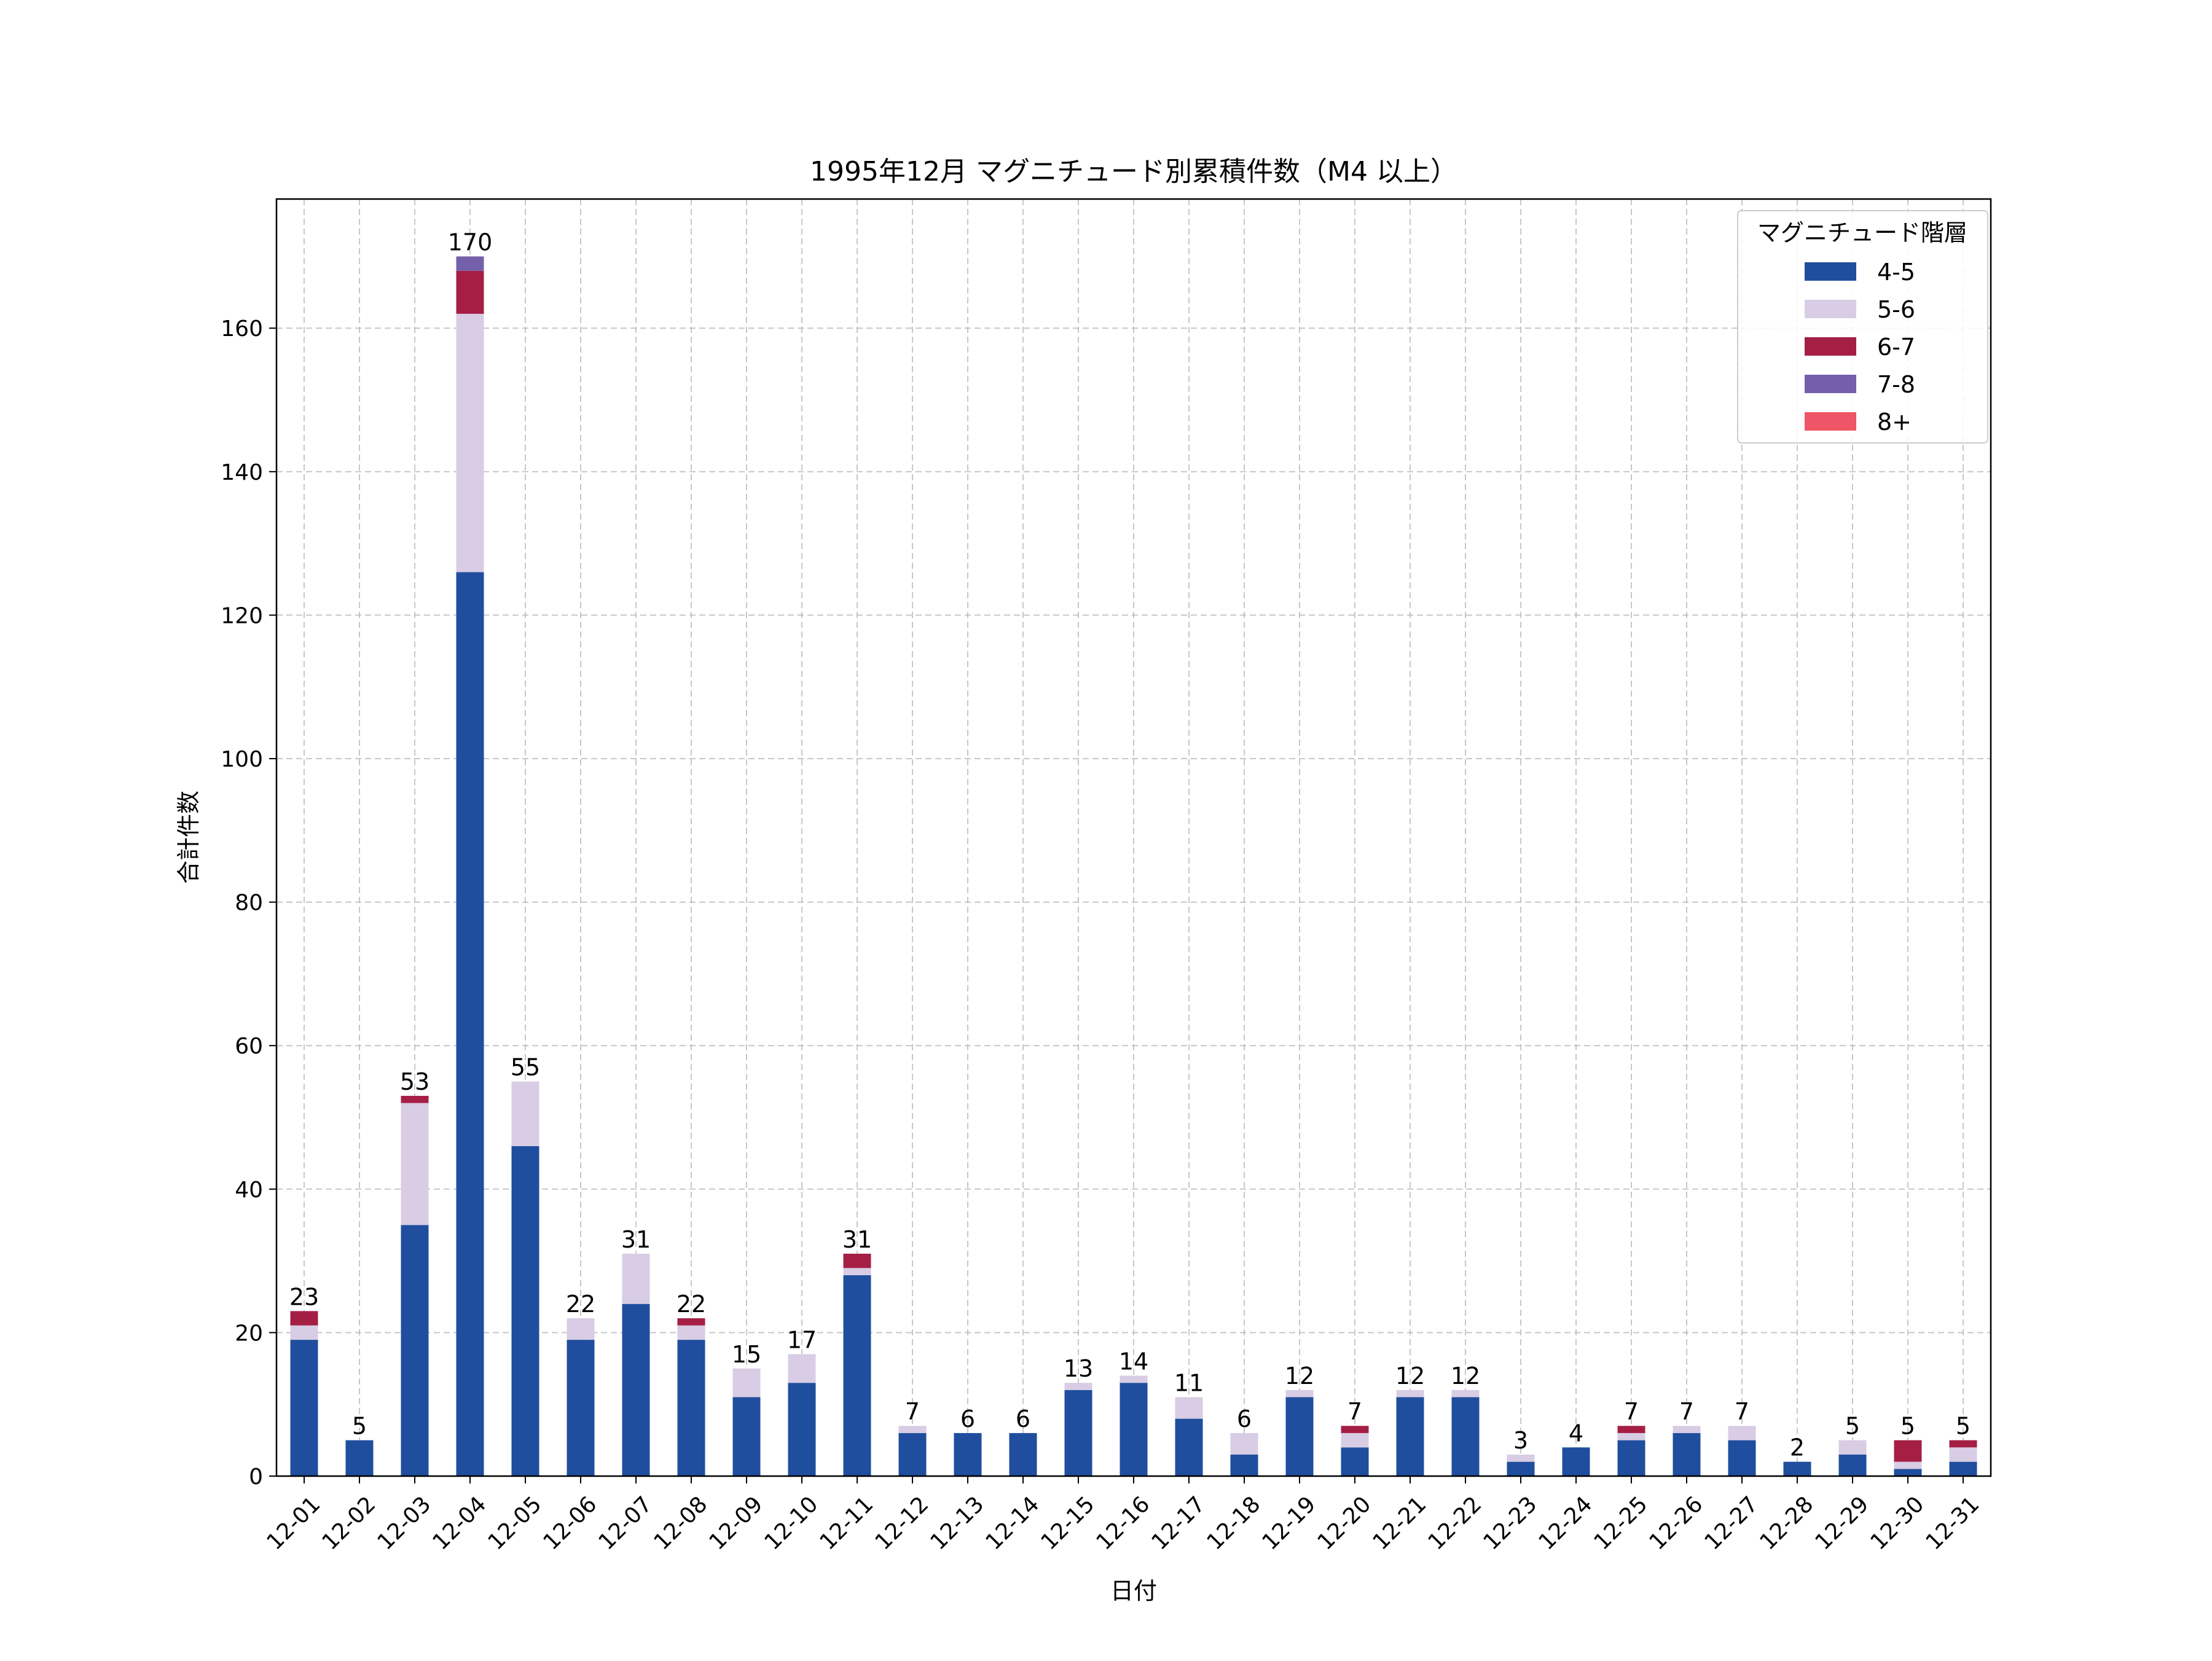 The height and width of the screenshot is (1661, 2212). What do you see at coordinates (746, 1354) in the screenshot?
I see `bar-total-label: 15` at bounding box center [746, 1354].